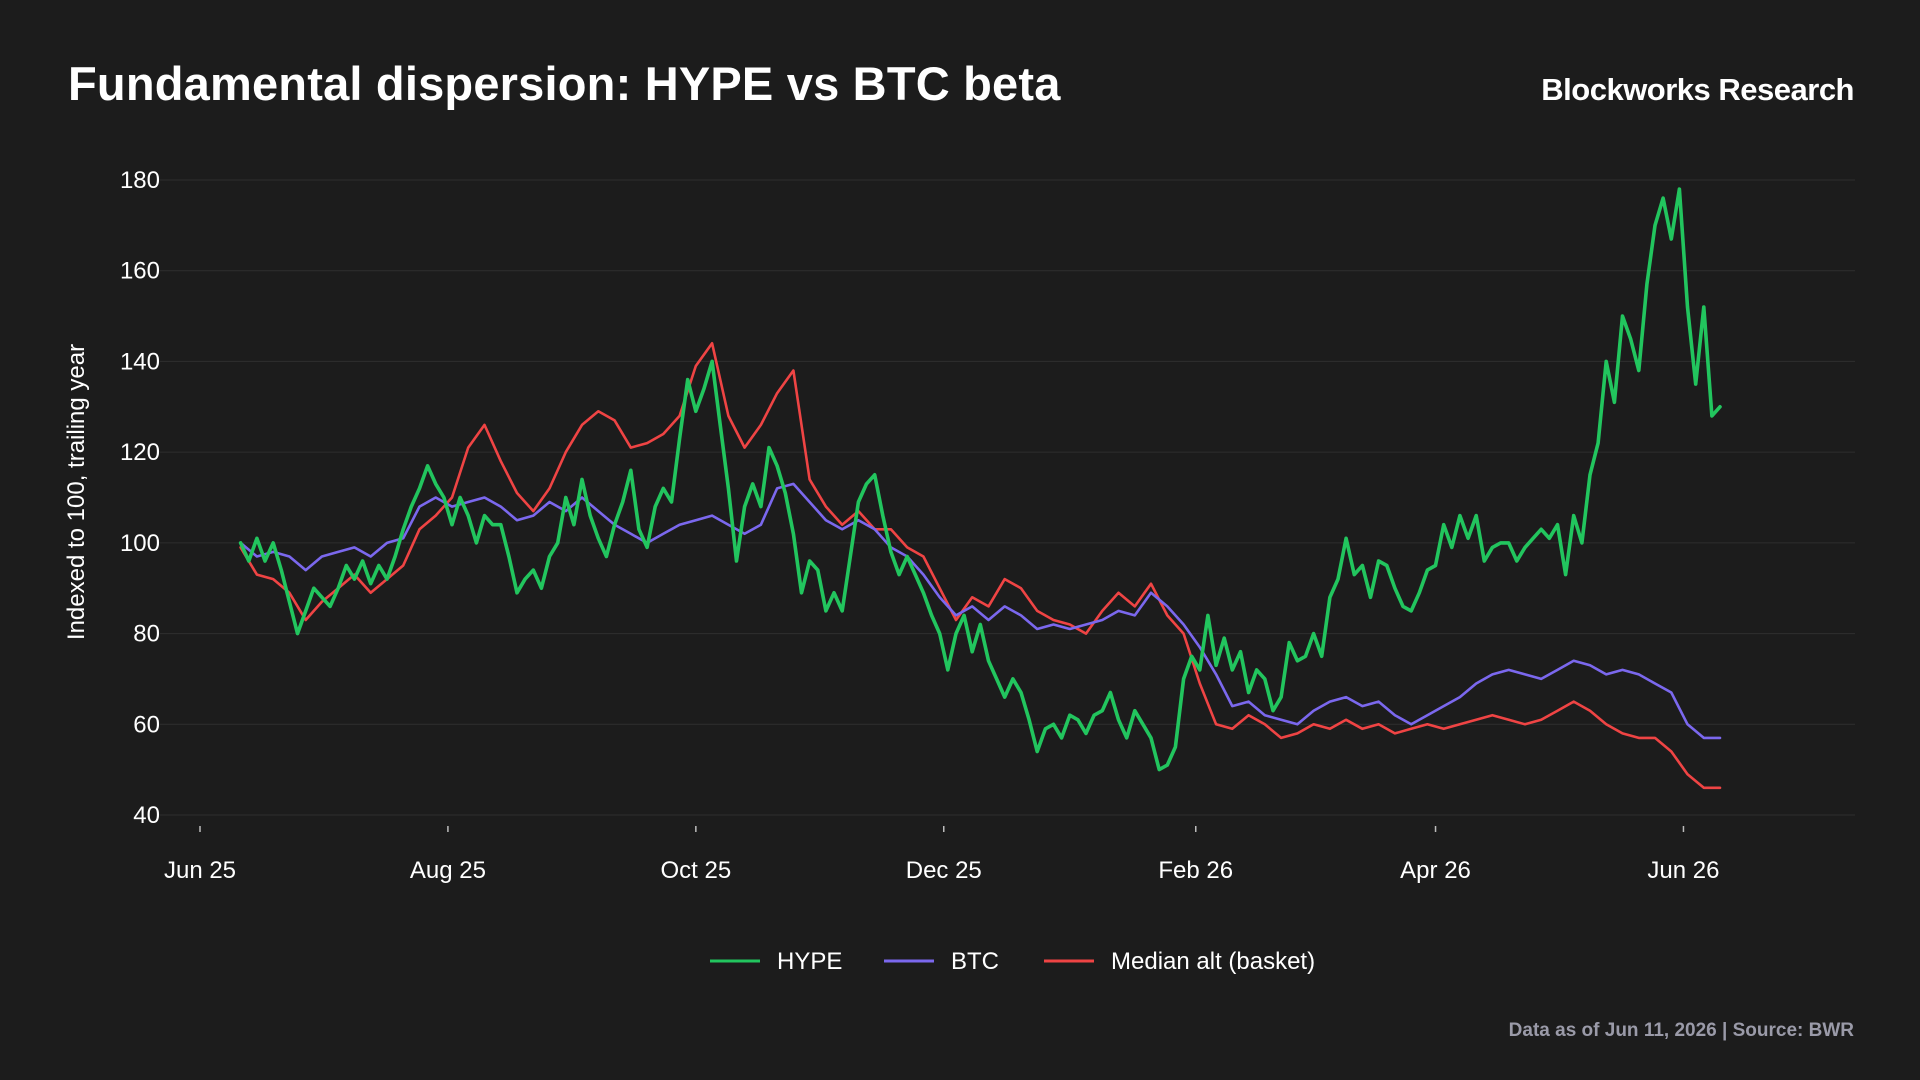 This screenshot has width=1920, height=1080. What do you see at coordinates (200, 870) in the screenshot?
I see `x-tick-label: Jun 25` at bounding box center [200, 870].